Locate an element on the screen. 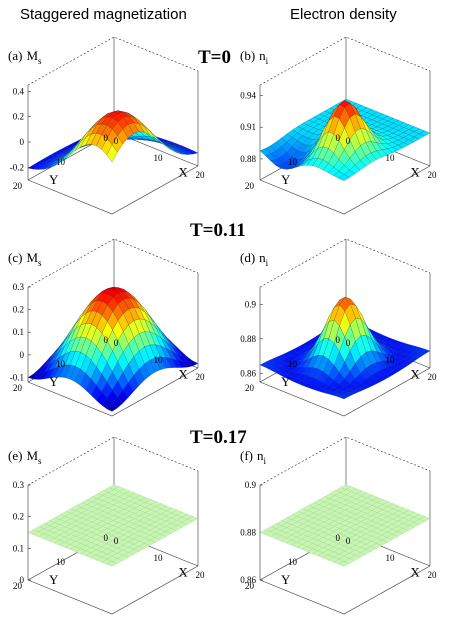  panel-b-ytick: 10 is located at coordinates (293, 162).